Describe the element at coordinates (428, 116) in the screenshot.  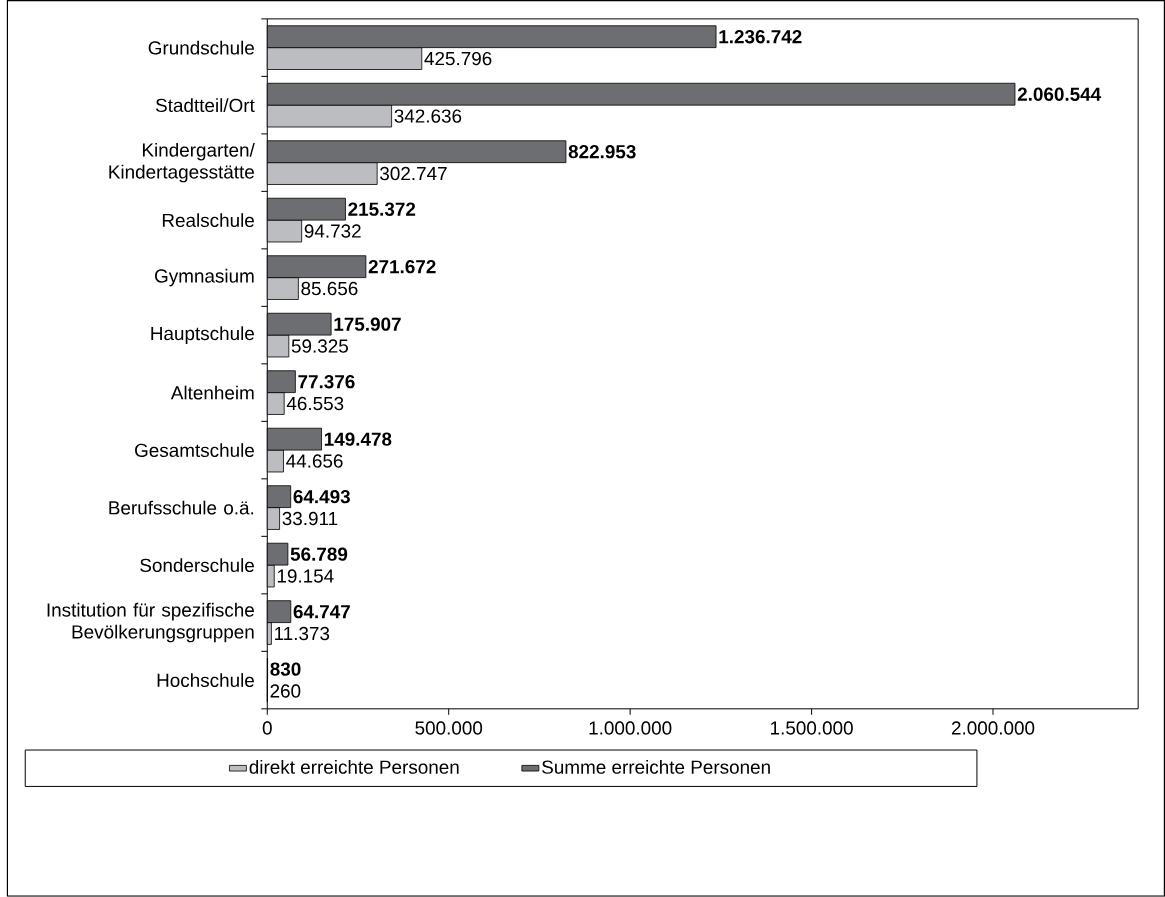
I see `data-label: 342.636` at that location.